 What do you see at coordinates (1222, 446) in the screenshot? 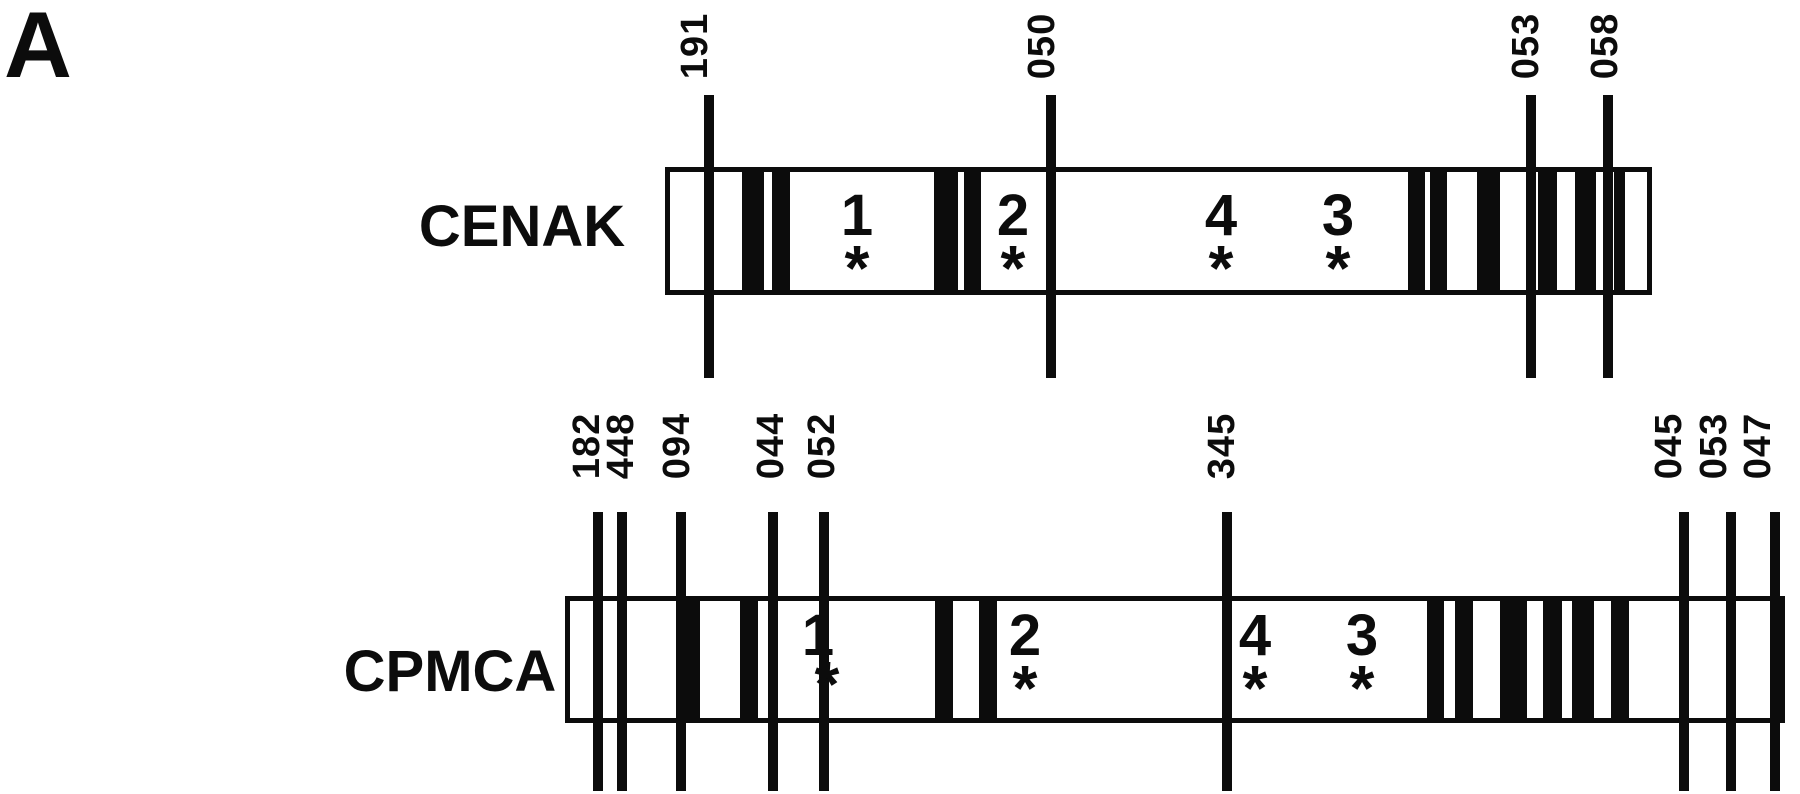
I see `marker-label-345: 345` at bounding box center [1222, 446].